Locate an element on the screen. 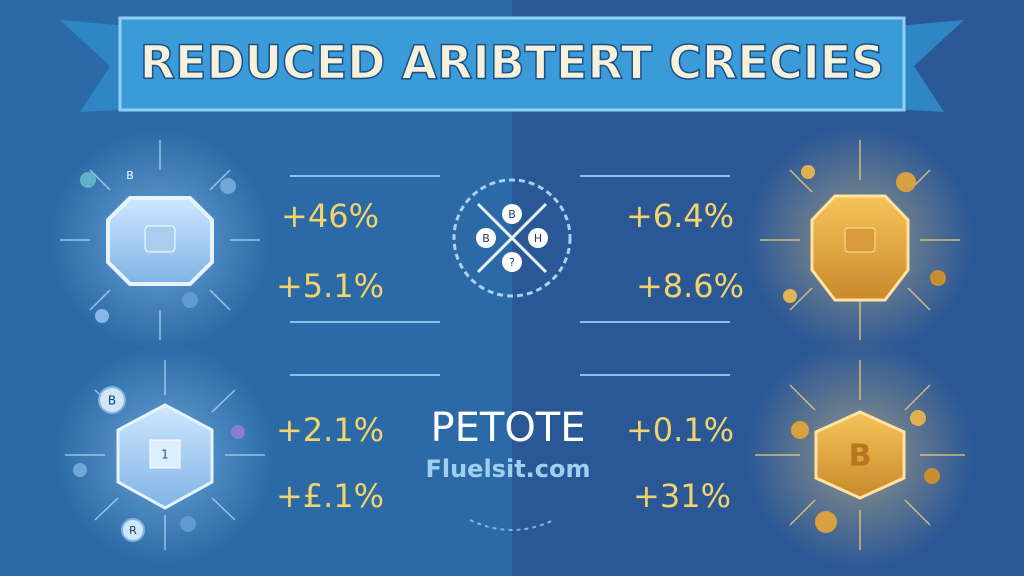 This screenshot has width=1024, height=576. brand: PETOTE is located at coordinates (507, 428).